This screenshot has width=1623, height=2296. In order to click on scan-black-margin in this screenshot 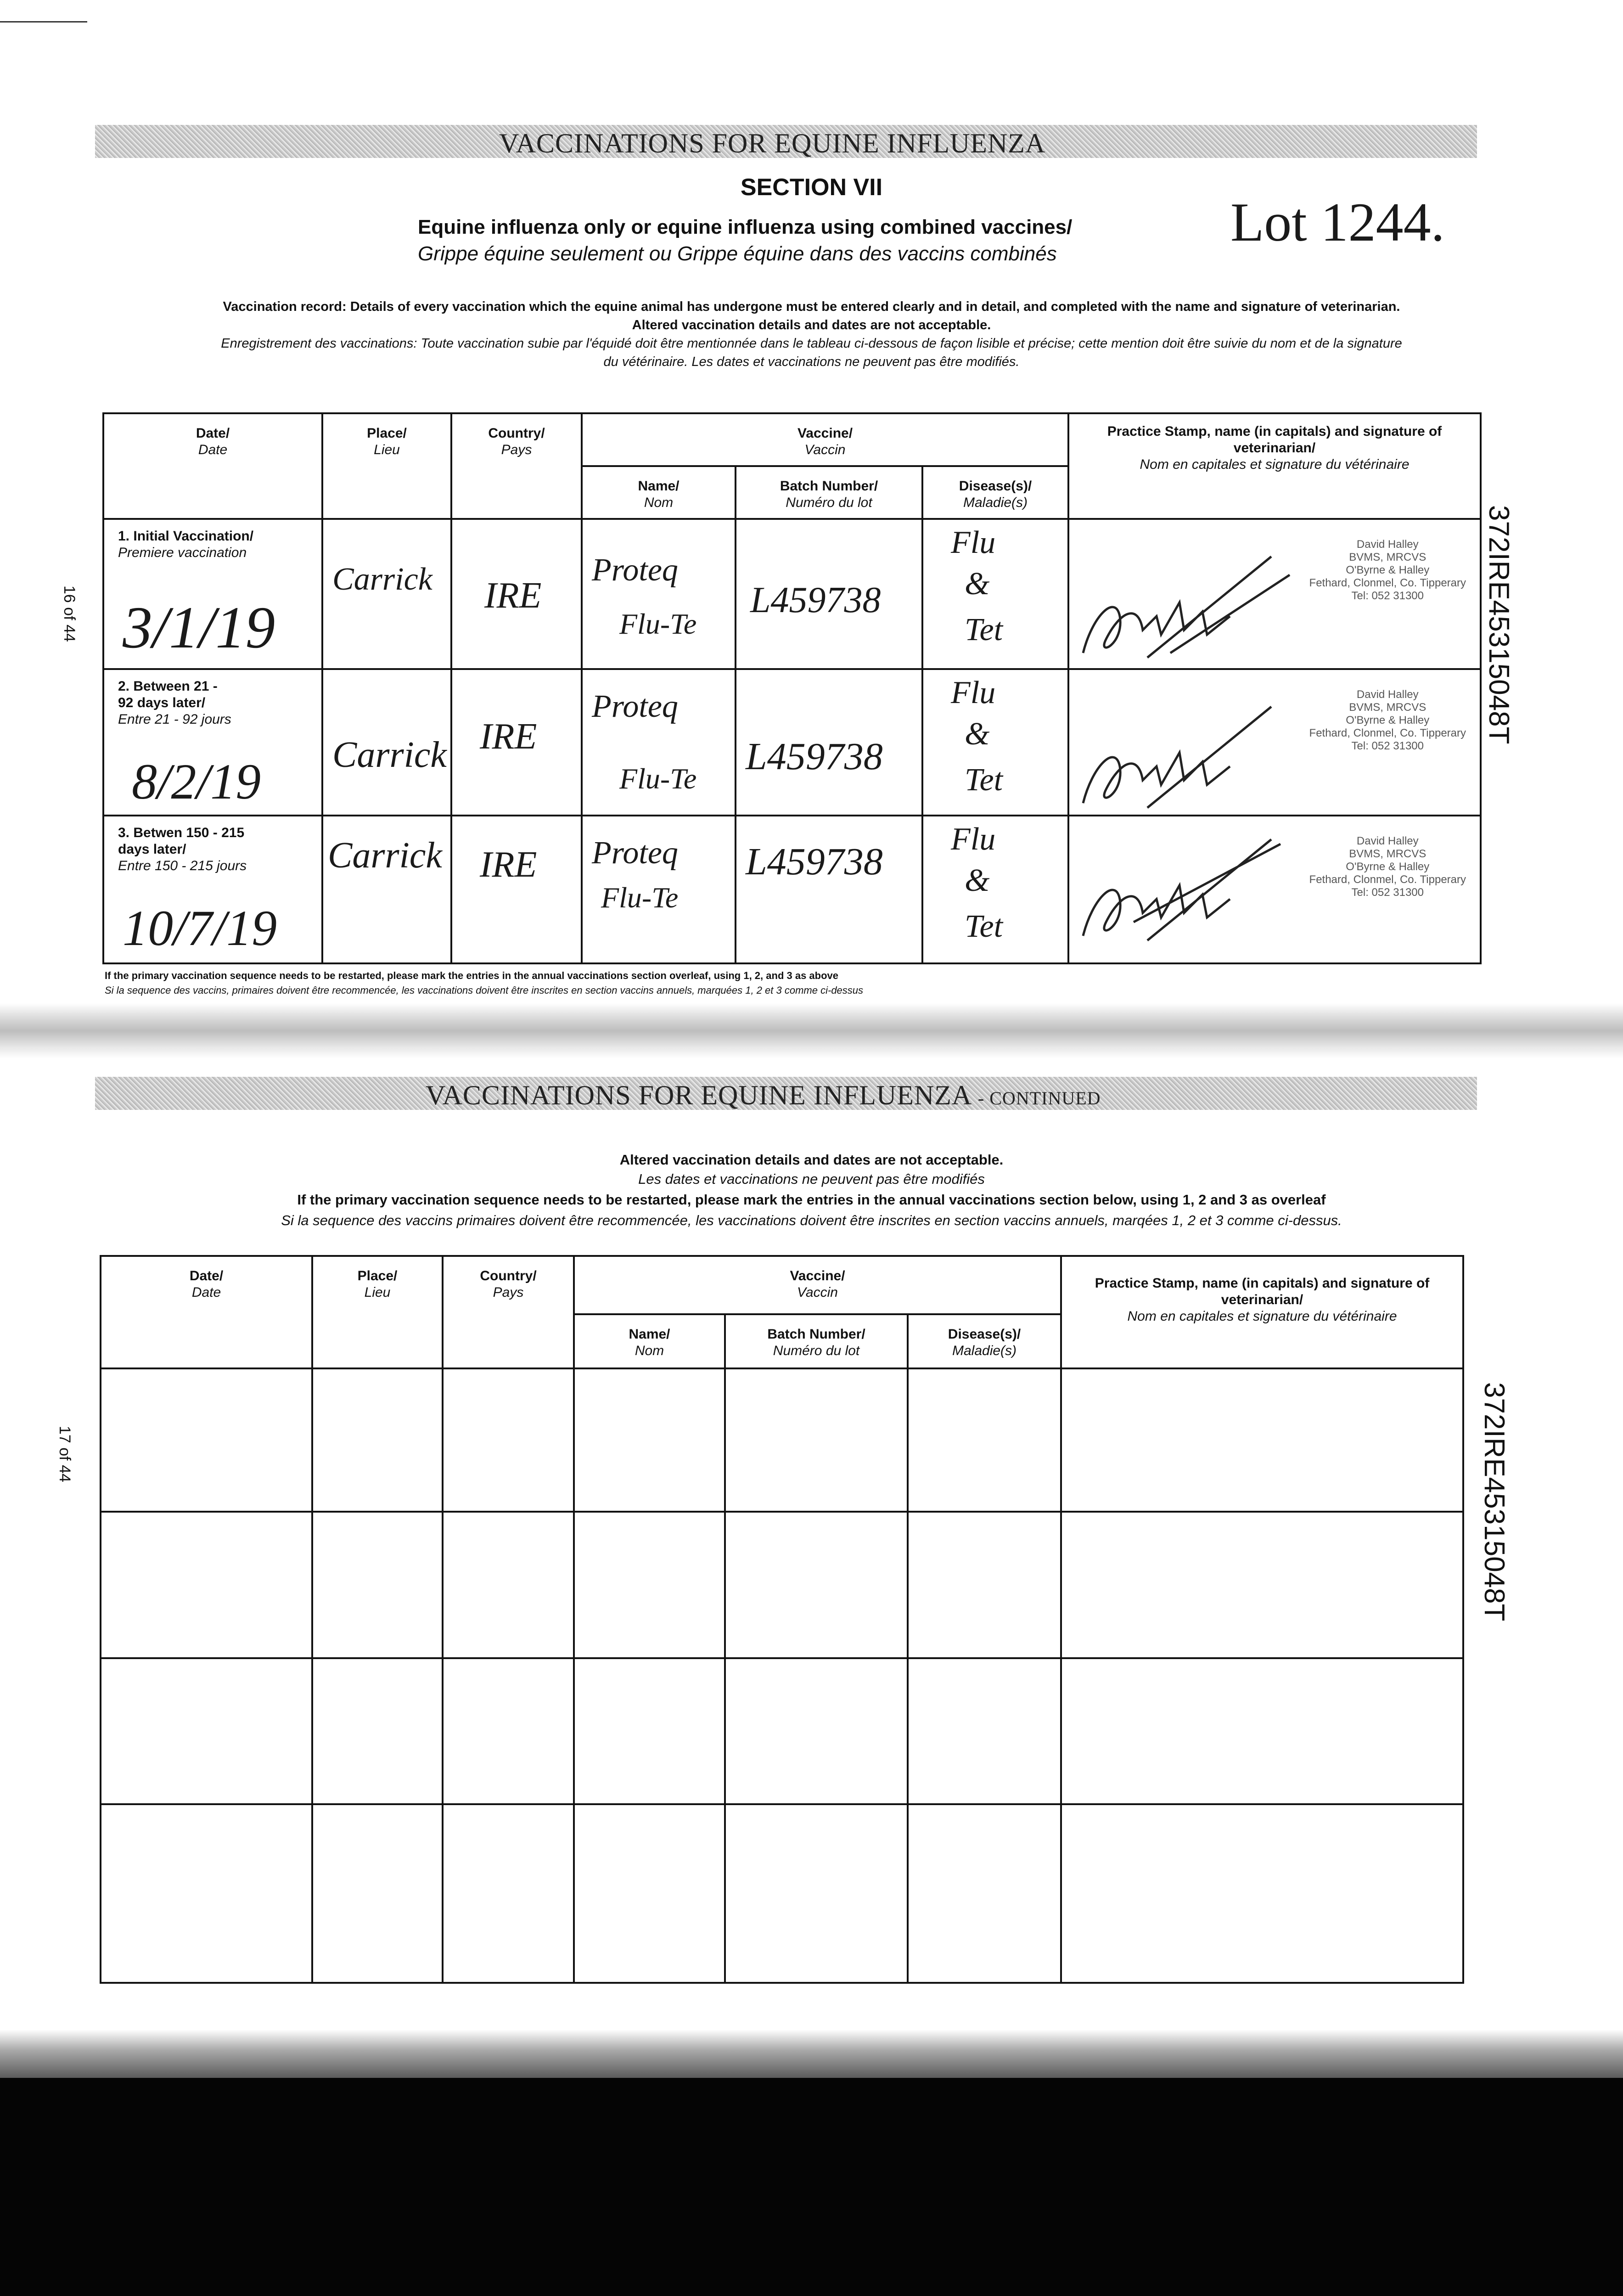, I will do `click(811, 2187)`.